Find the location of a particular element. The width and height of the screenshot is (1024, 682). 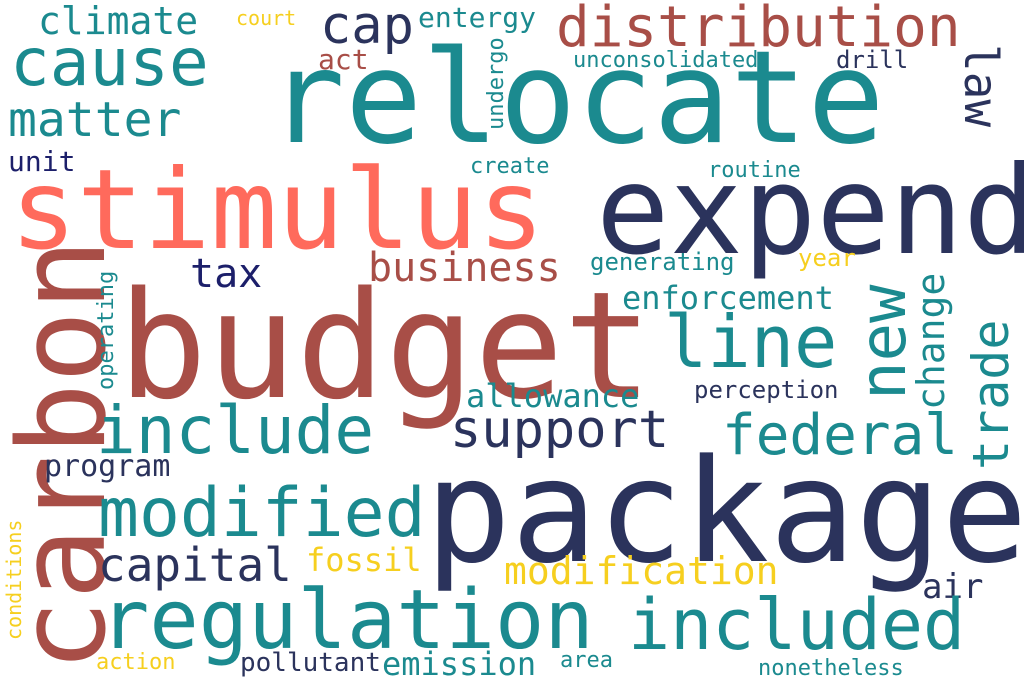

word-drill: drill is located at coordinates (872, 60).